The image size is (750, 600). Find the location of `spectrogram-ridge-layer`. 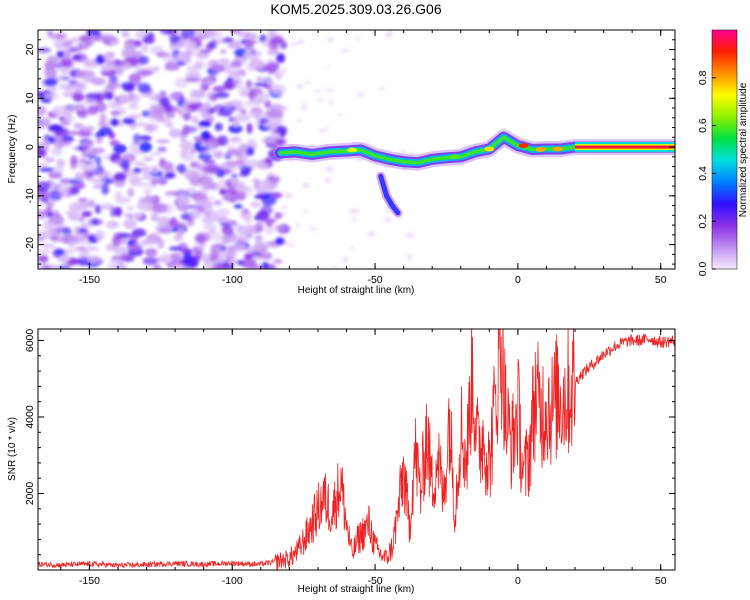

spectrogram-ridge-layer is located at coordinates (473, 173).